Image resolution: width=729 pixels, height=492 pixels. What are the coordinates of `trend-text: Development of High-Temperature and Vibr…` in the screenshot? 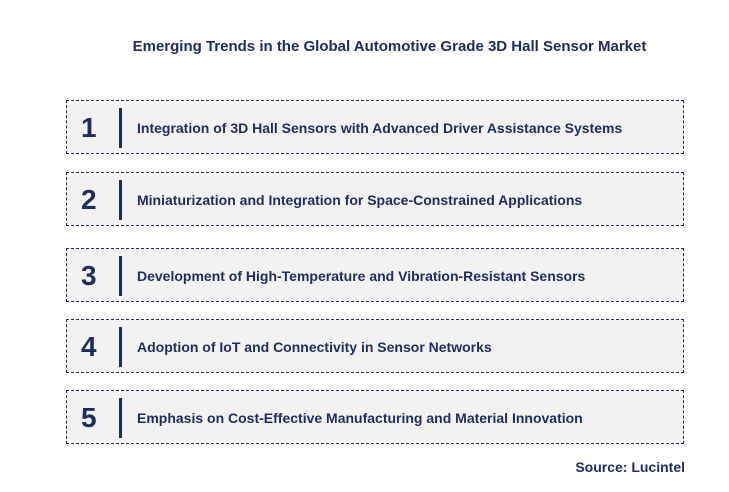 It's located at (361, 276).